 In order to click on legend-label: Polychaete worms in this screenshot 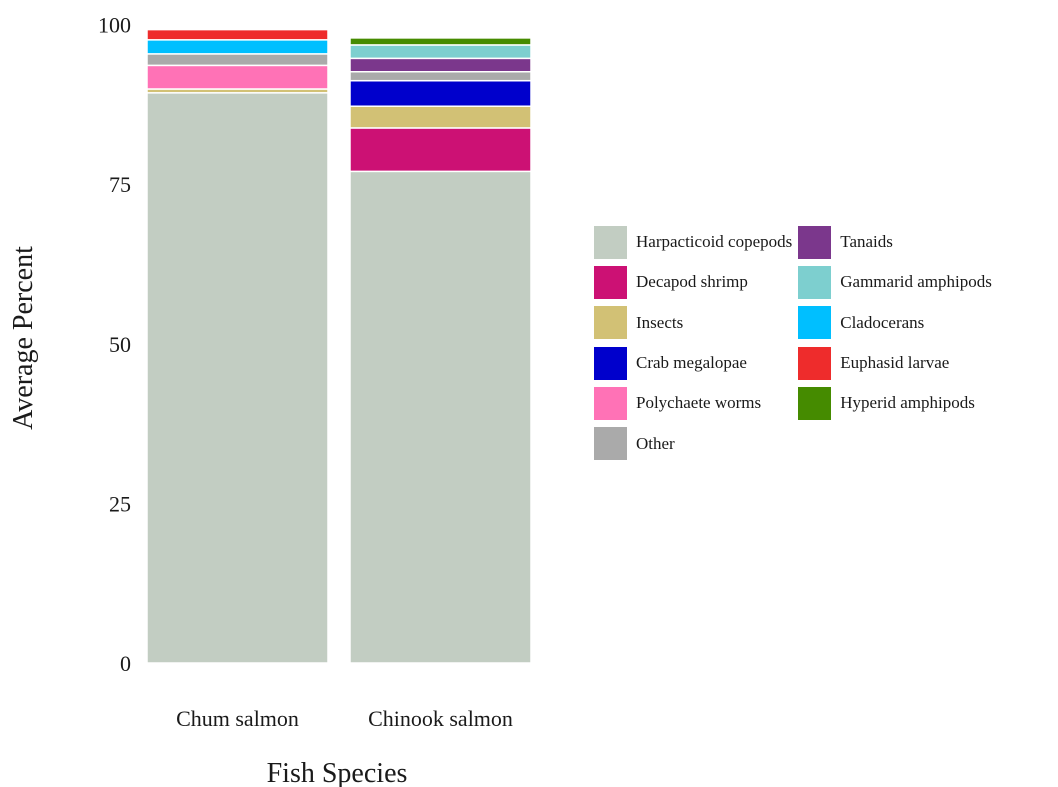, I will do `click(699, 403)`.